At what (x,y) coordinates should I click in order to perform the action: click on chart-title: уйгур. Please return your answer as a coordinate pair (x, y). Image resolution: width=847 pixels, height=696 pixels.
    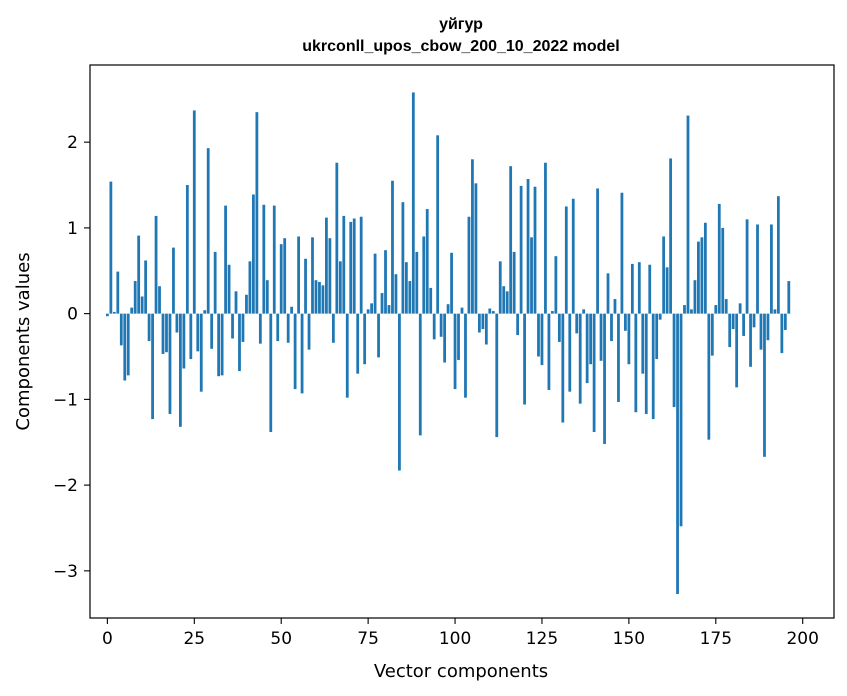
    Looking at the image, I should click on (461, 24).